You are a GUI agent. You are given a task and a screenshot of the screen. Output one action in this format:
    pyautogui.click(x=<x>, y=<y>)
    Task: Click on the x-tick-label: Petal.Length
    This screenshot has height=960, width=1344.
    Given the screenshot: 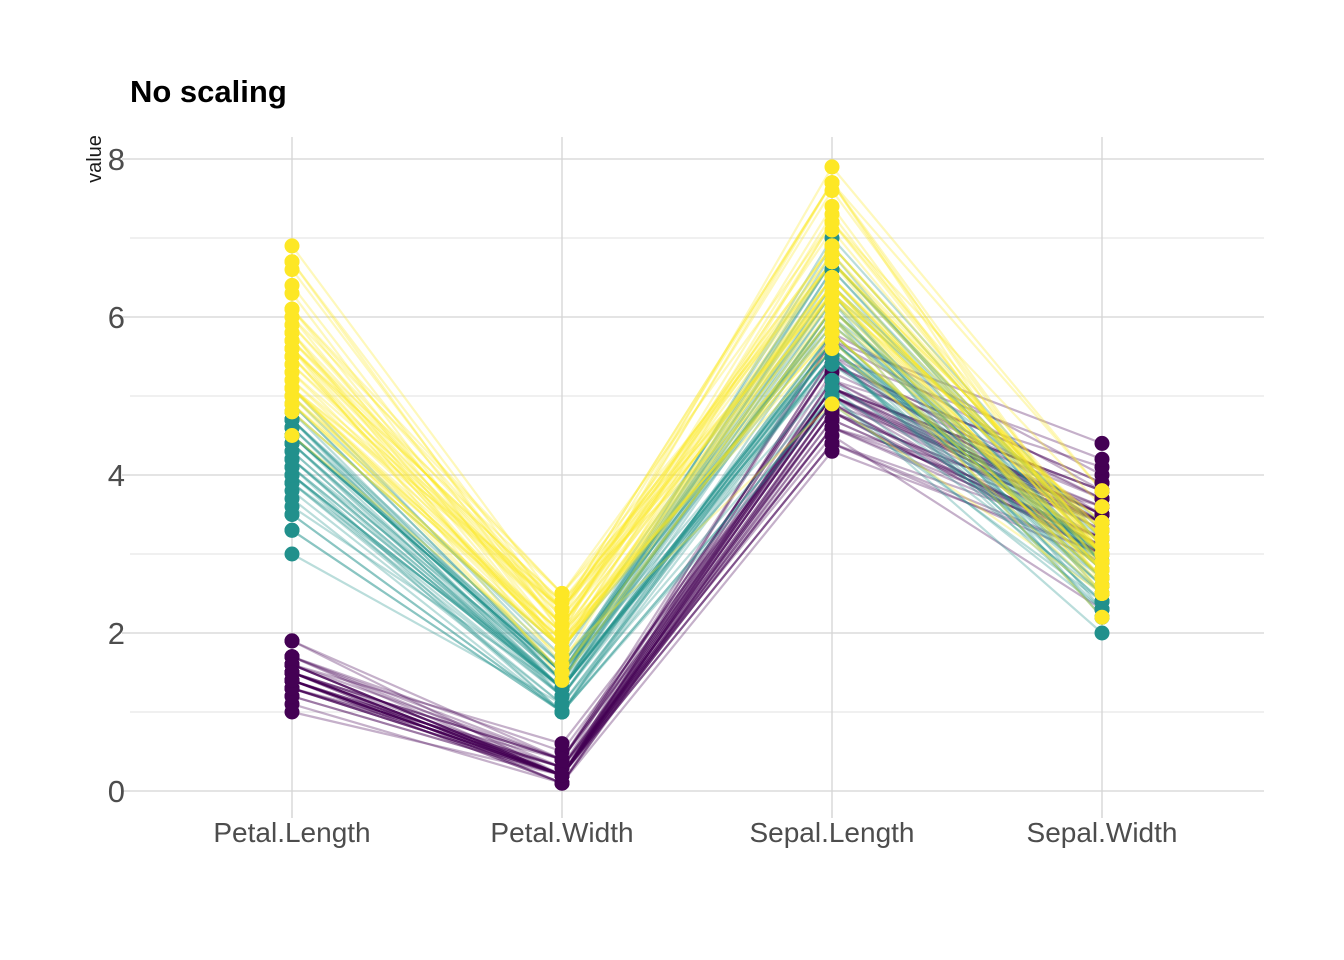 What is the action you would take?
    pyautogui.click(x=291, y=832)
    